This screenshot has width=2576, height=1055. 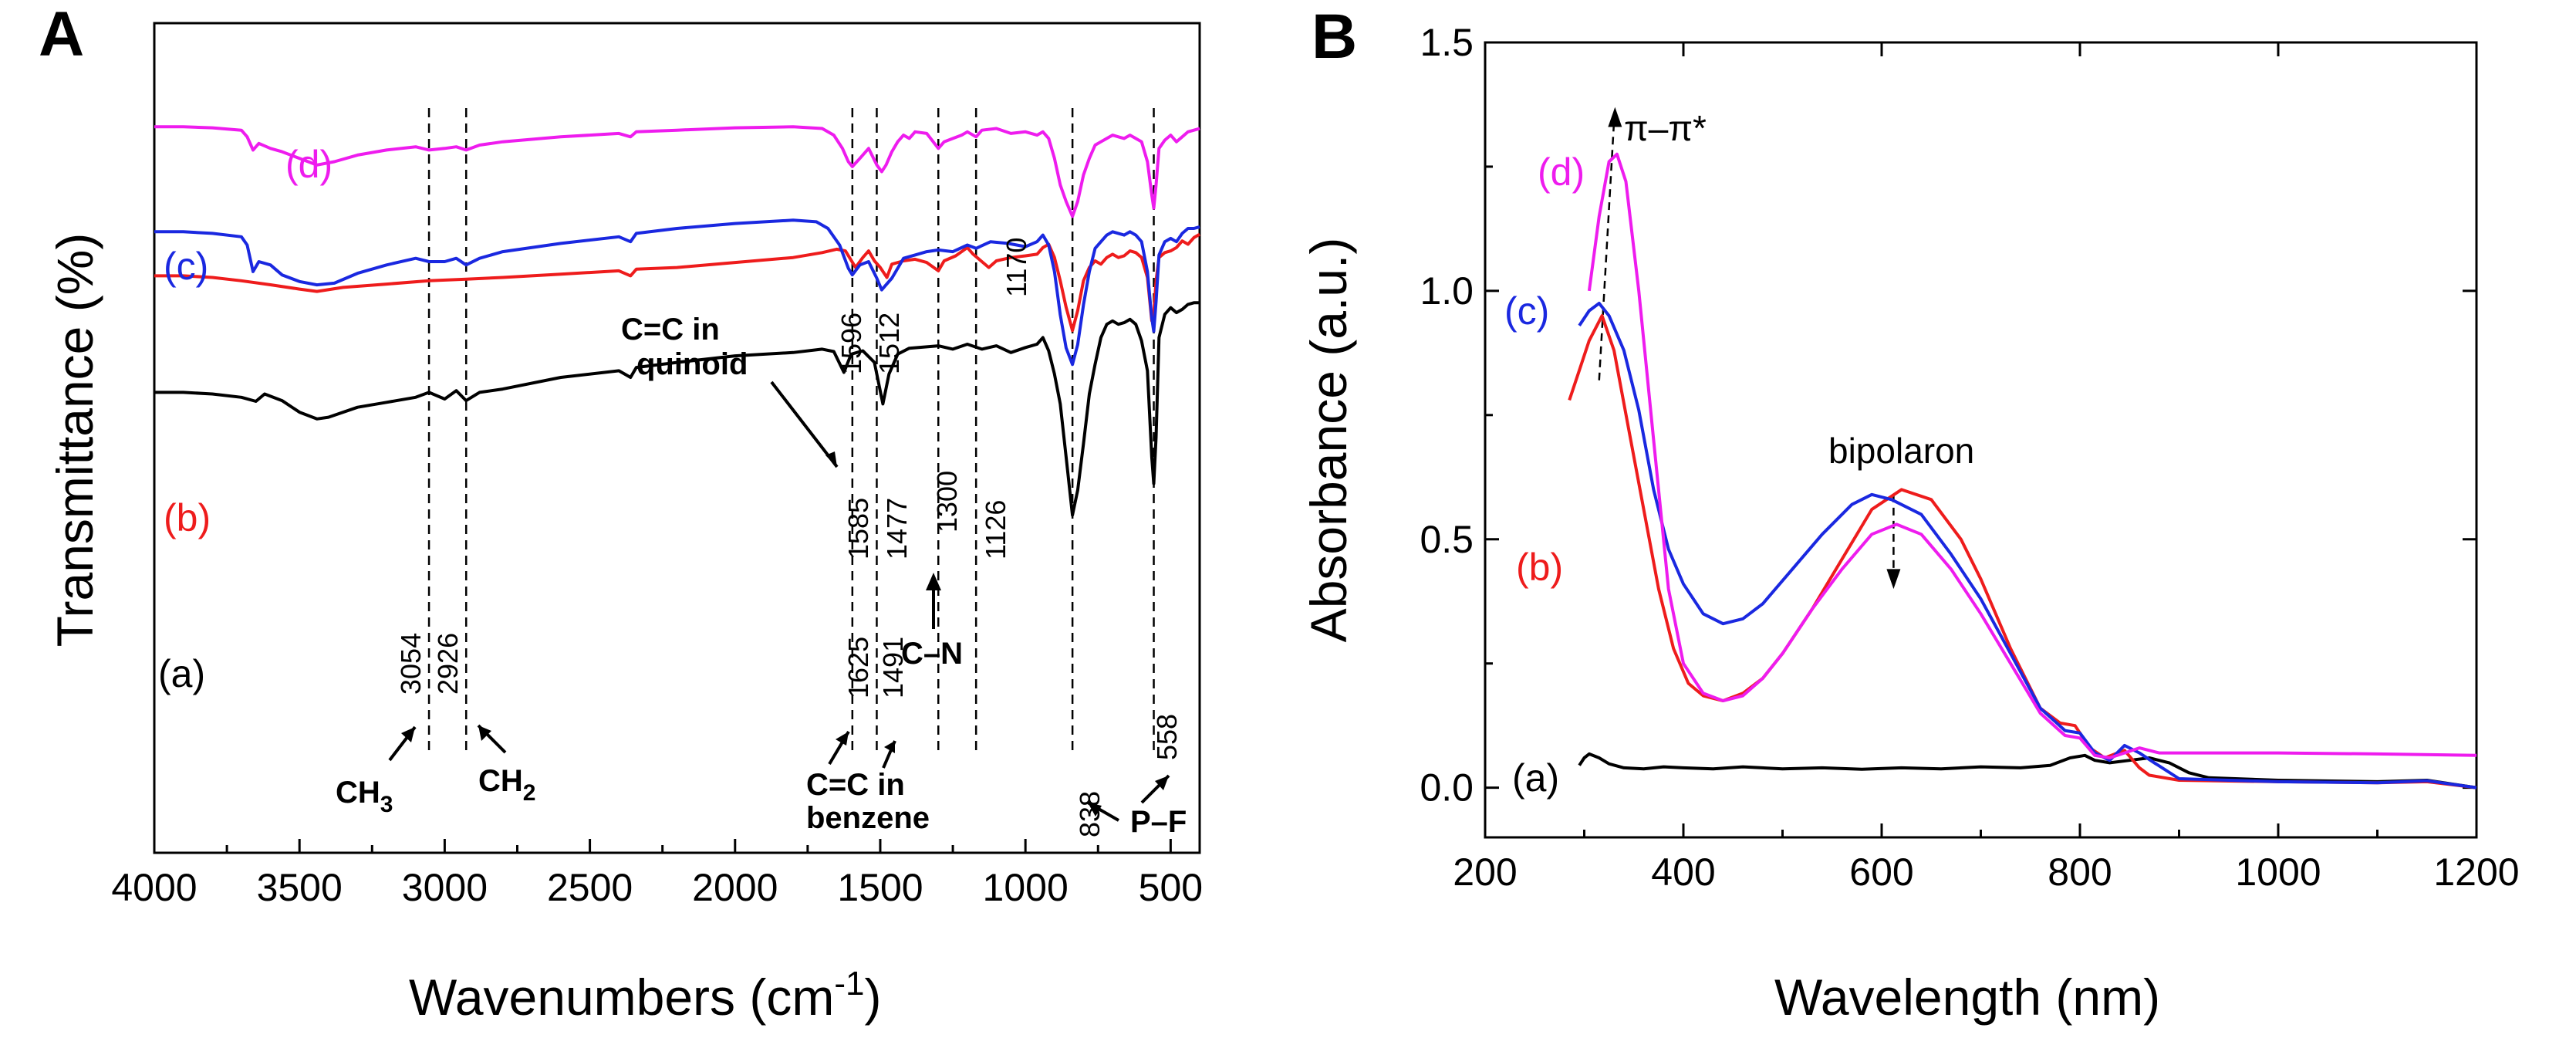 I want to click on peak-label-1512: 1512, so click(x=889, y=343).